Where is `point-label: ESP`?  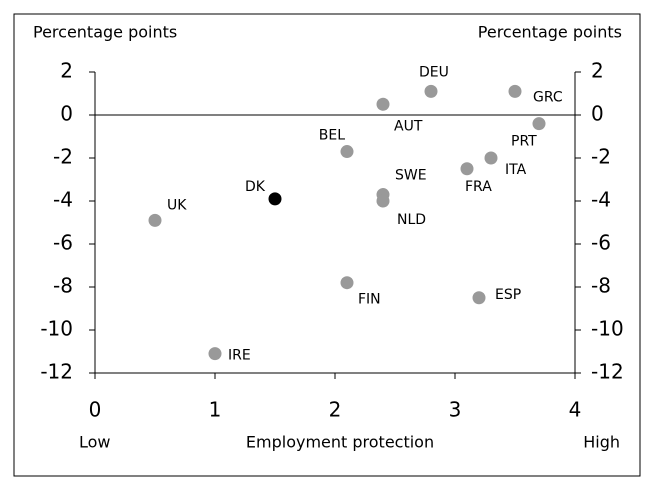
point-label: ESP is located at coordinates (508, 295).